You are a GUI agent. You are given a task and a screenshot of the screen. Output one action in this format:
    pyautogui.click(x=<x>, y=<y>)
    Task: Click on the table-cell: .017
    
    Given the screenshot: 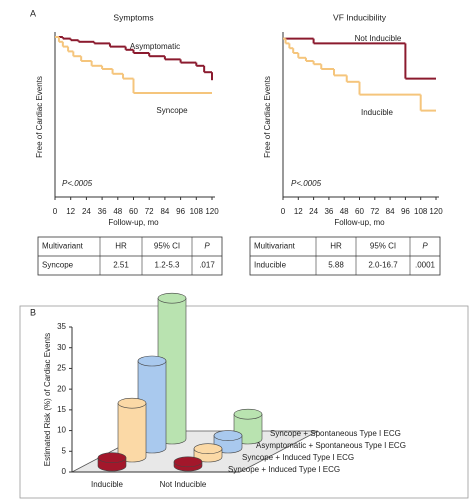 What is the action you would take?
    pyautogui.click(x=207, y=265)
    